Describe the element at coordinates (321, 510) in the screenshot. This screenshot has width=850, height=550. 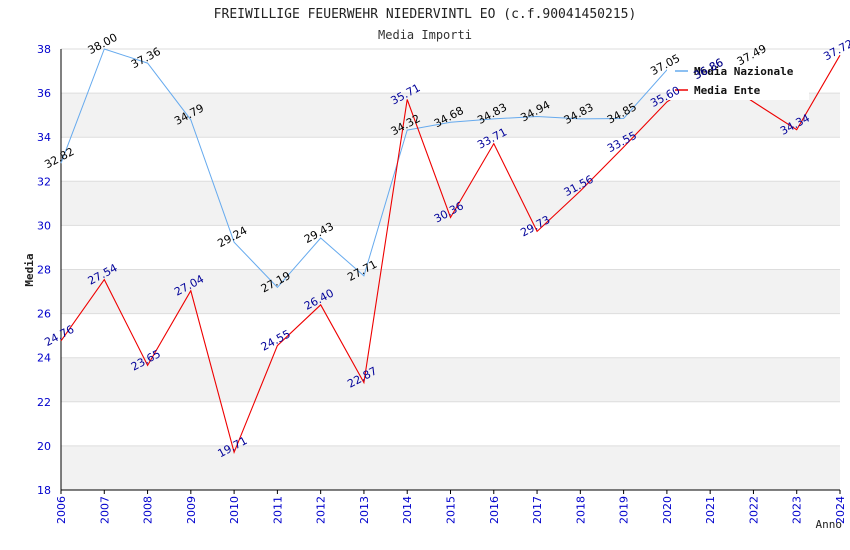
I see `x-tick-label: 2012` at that location.